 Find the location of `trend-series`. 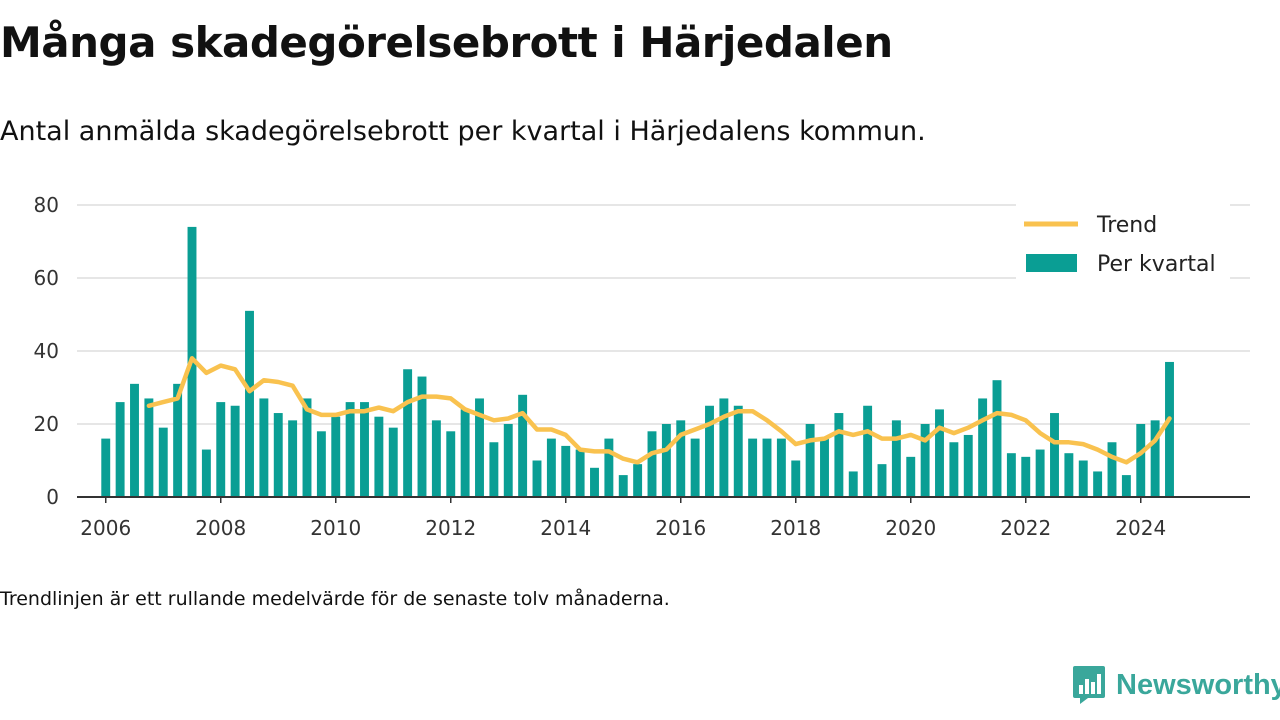

trend-series is located at coordinates (659, 410).